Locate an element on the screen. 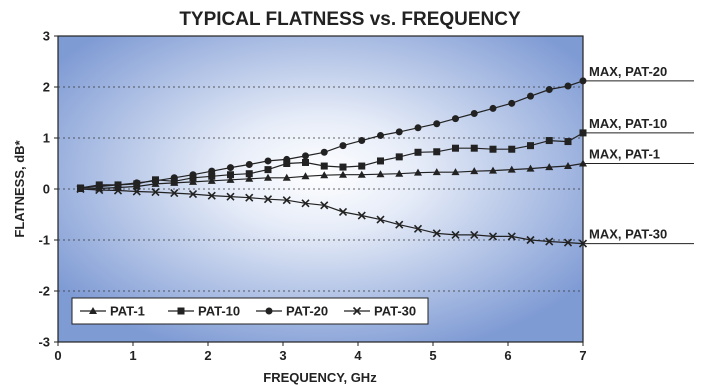 The width and height of the screenshot is (701, 386). x-tick-label-4: 4 is located at coordinates (358, 355).